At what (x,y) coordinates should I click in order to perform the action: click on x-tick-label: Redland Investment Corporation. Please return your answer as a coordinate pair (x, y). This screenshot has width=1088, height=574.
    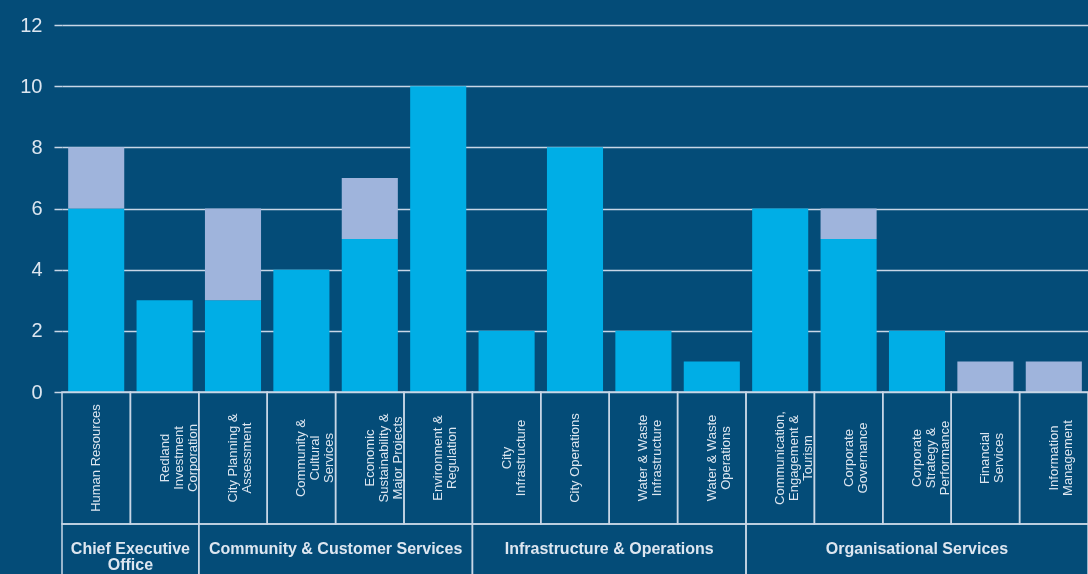
    Looking at the image, I should click on (178, 458).